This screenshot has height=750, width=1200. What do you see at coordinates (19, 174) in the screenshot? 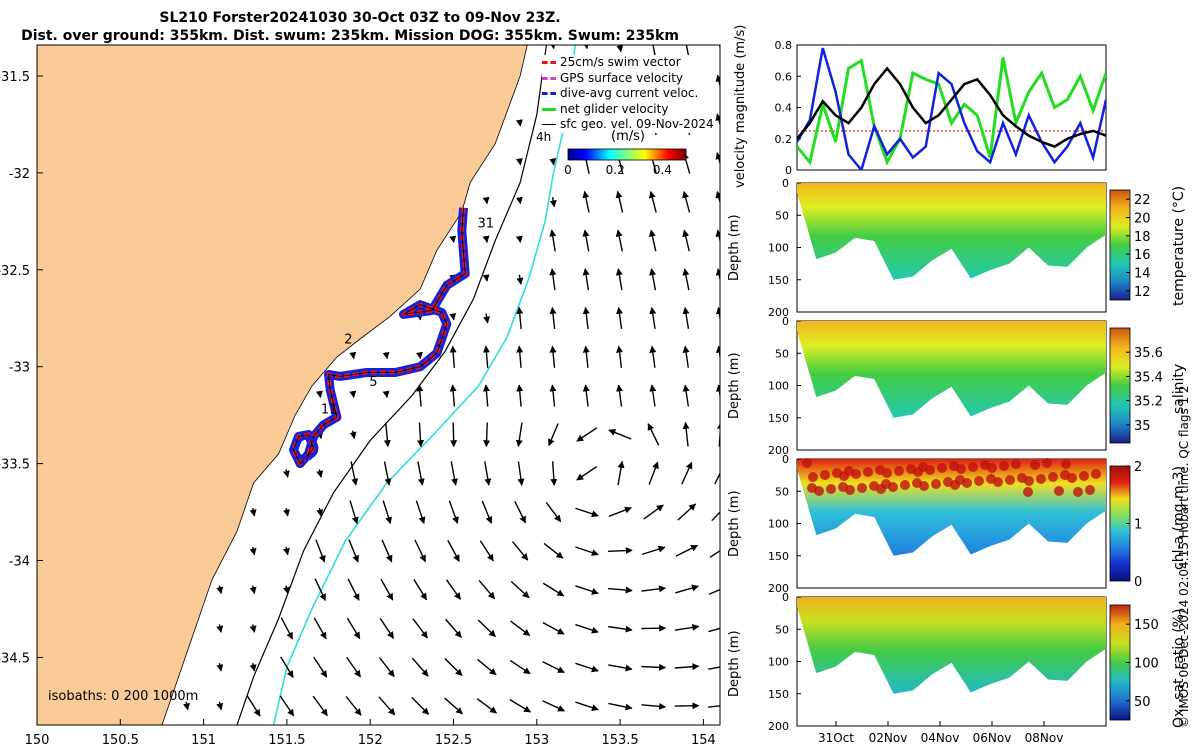
I see `map-ytick-label: -32` at bounding box center [19, 174].